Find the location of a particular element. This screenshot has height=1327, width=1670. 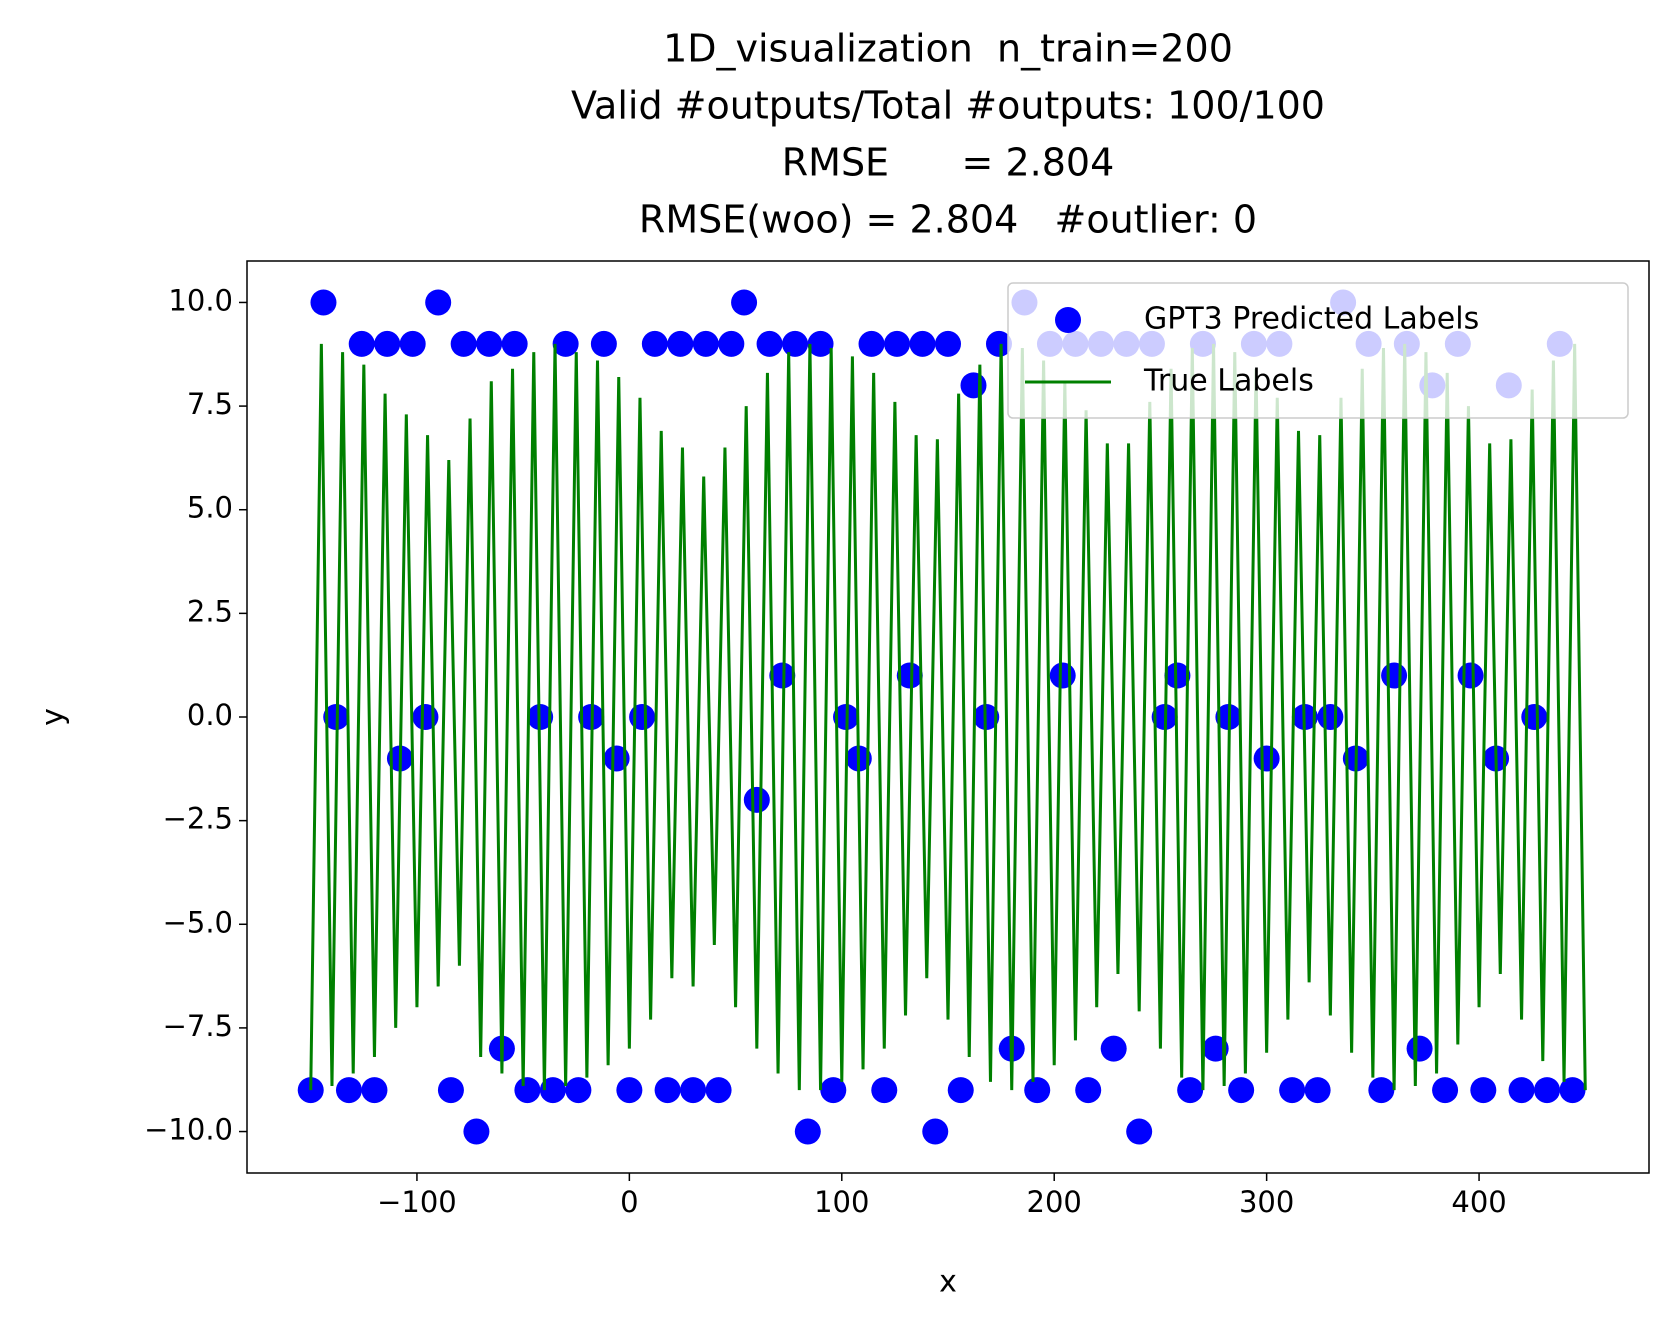

x-tick-label: 200 is located at coordinates (1054, 1202).